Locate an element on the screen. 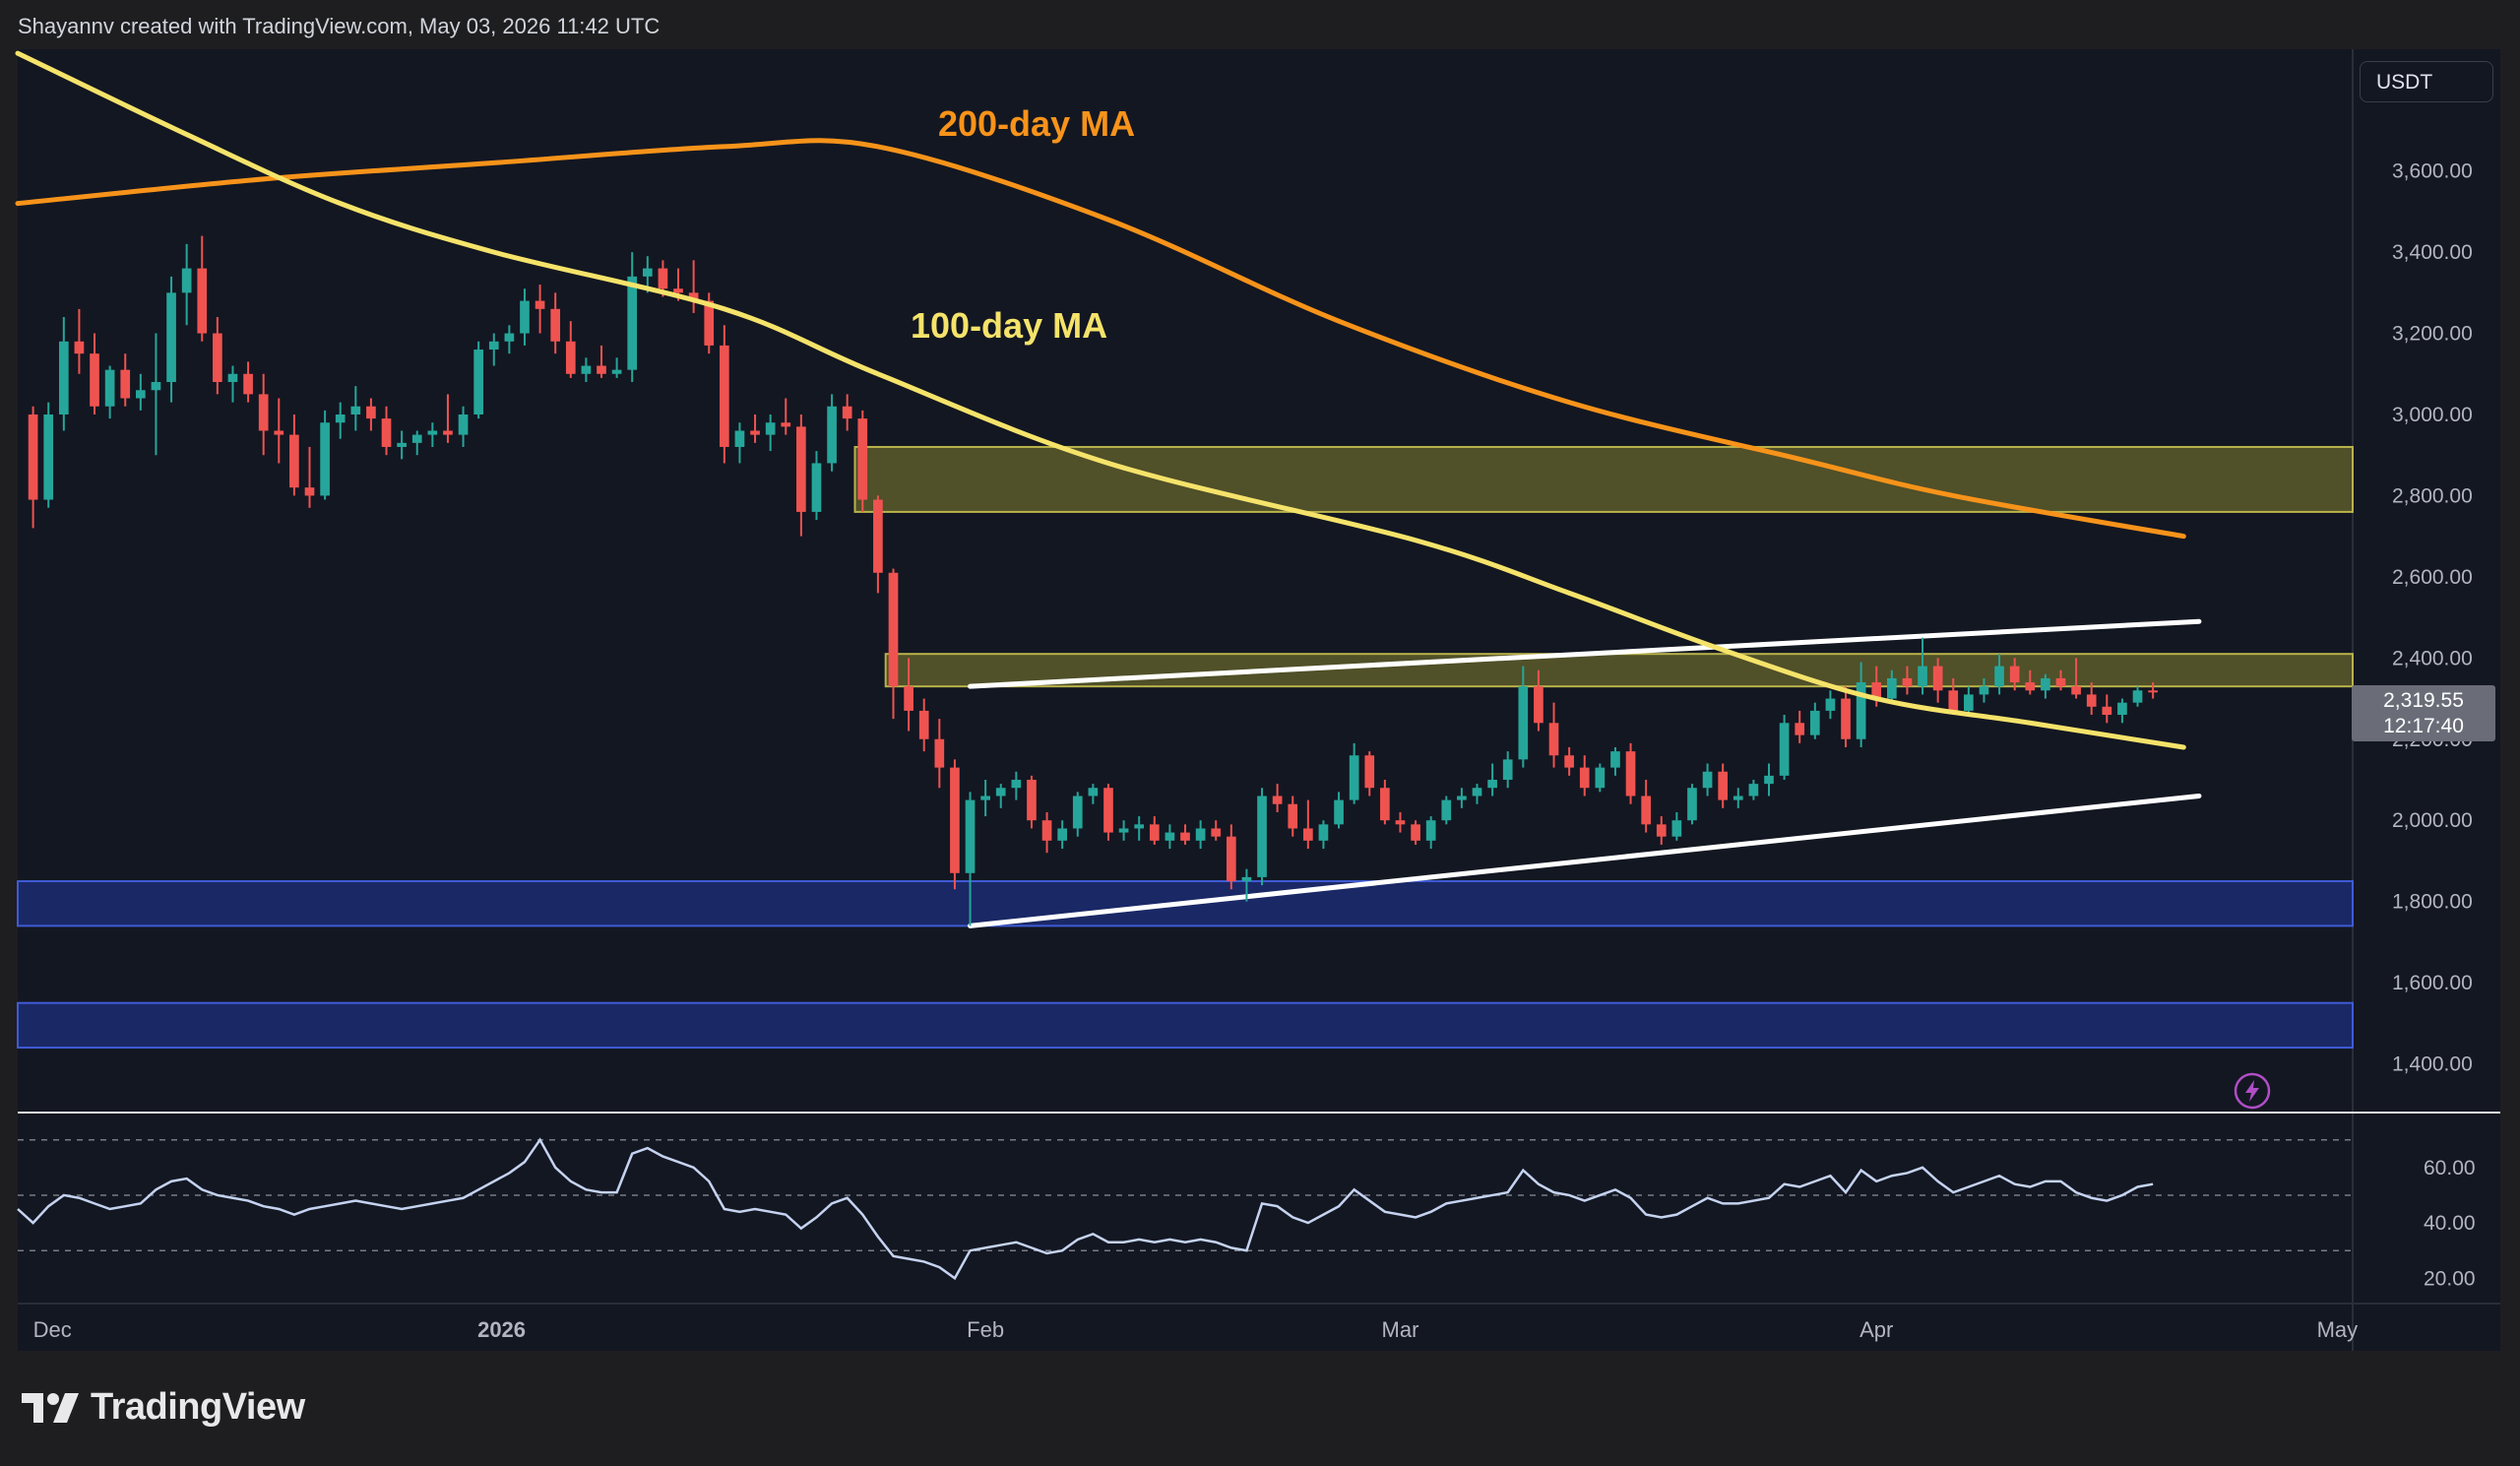 This screenshot has width=2520, height=1466. rsi-tick-label: 40.00 is located at coordinates (2450, 1223).